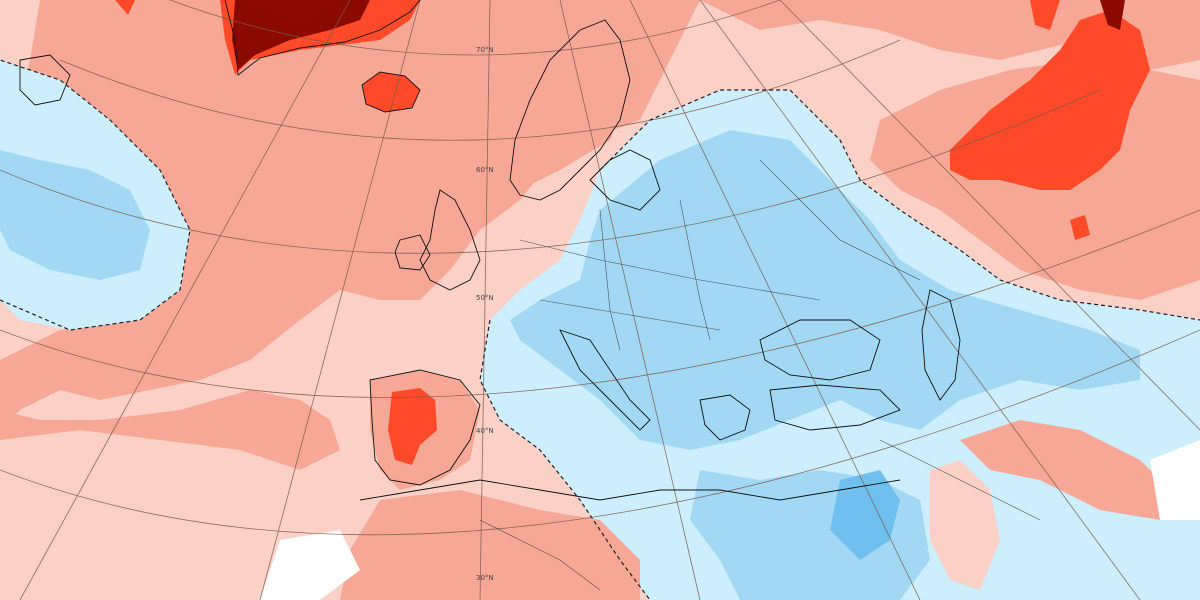 Image resolution: width=1200 pixels, height=600 pixels. What do you see at coordinates (1045, 15) in the screenshot?
I see `russia-warm-top` at bounding box center [1045, 15].